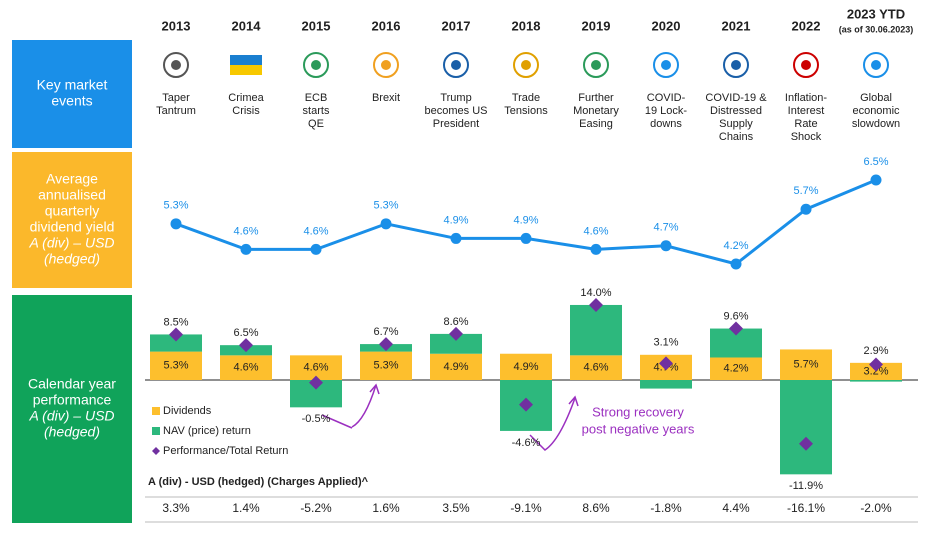 This screenshot has width=940, height=537. Describe the element at coordinates (666, 98) in the screenshot. I see `event-text: COVID-` at that location.